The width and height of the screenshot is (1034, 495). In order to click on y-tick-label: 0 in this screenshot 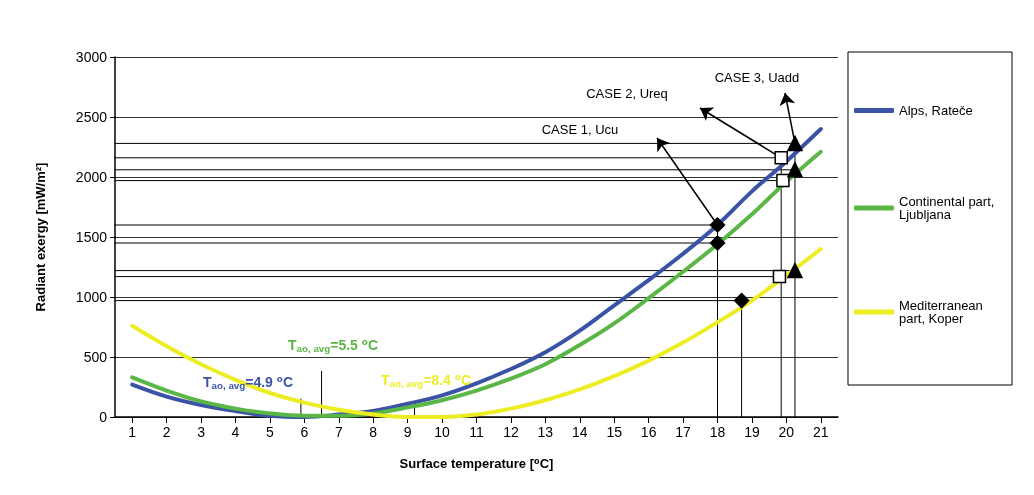, I will do `click(103, 417)`.